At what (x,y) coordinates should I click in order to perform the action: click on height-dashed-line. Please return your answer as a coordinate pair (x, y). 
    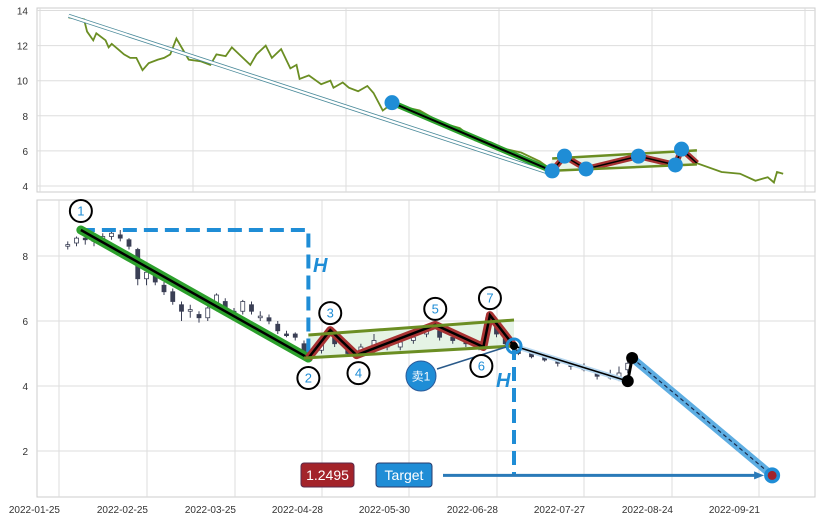
    Looking at the image, I should click on (195, 293).